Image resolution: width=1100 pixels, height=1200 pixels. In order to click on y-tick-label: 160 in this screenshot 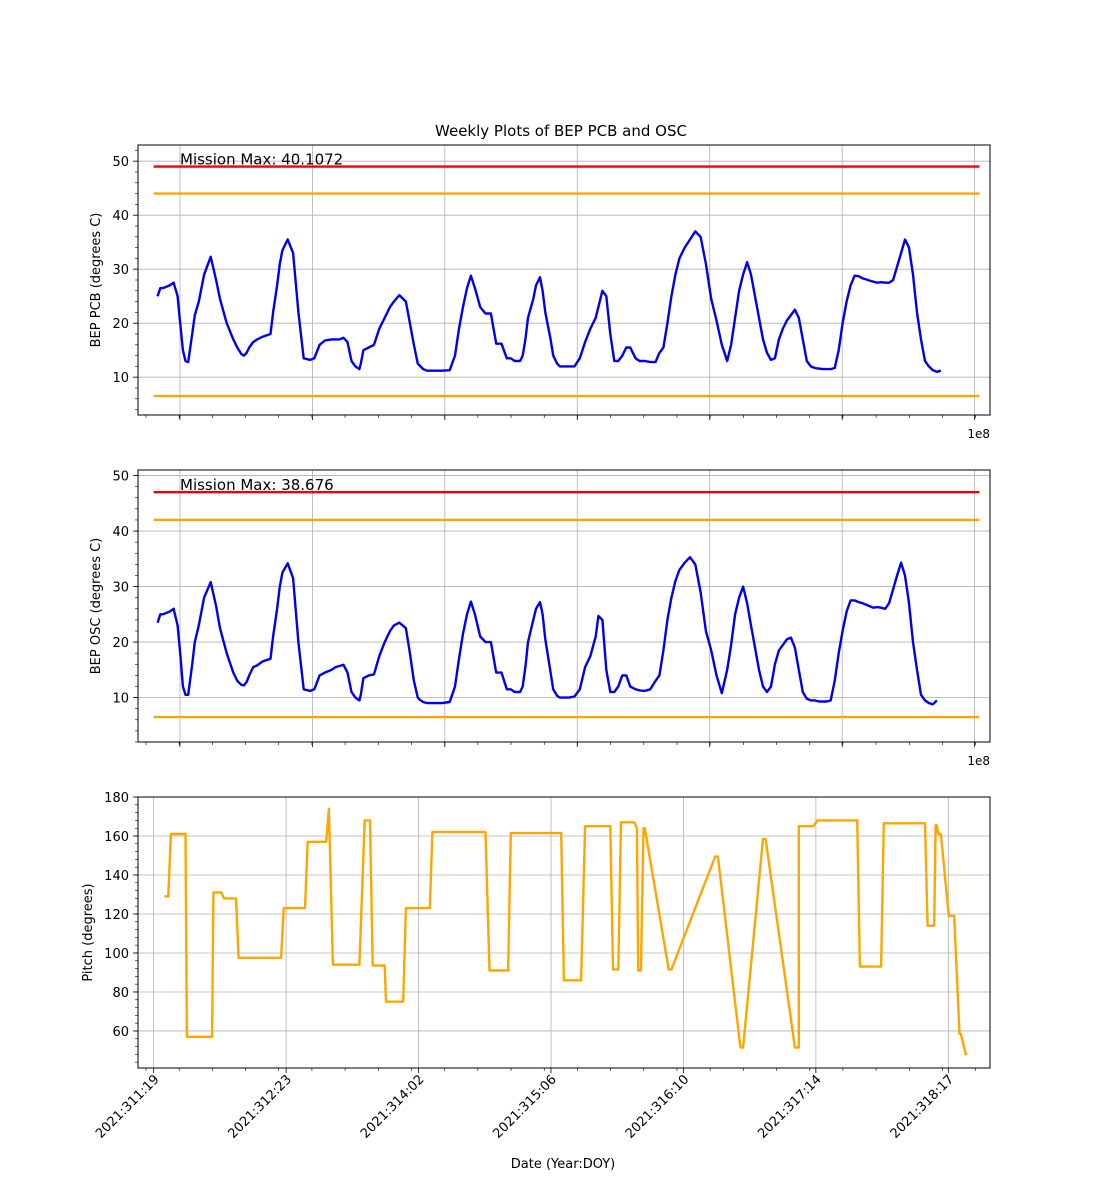, I will do `click(116, 837)`.